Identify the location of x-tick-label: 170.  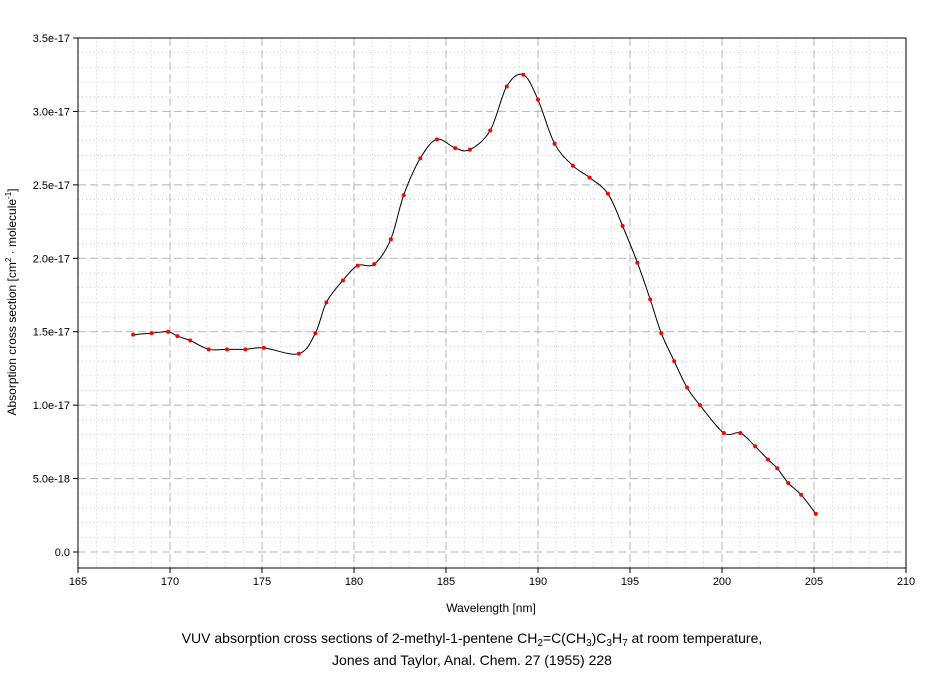
(170, 582).